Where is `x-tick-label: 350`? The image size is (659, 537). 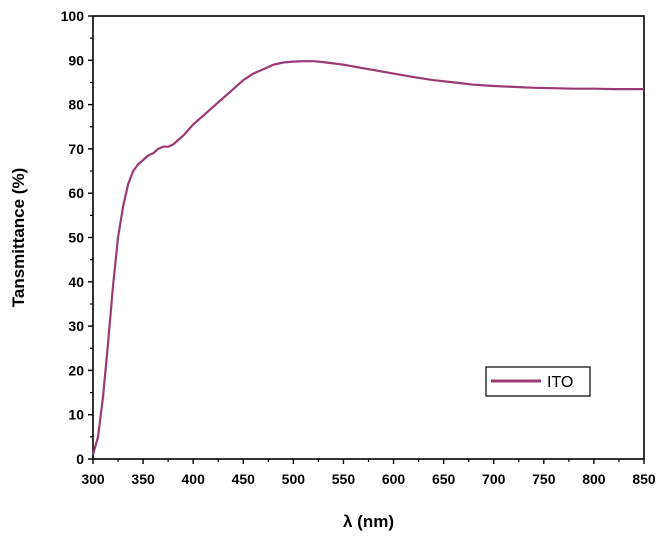
x-tick-label: 350 is located at coordinates (143, 479).